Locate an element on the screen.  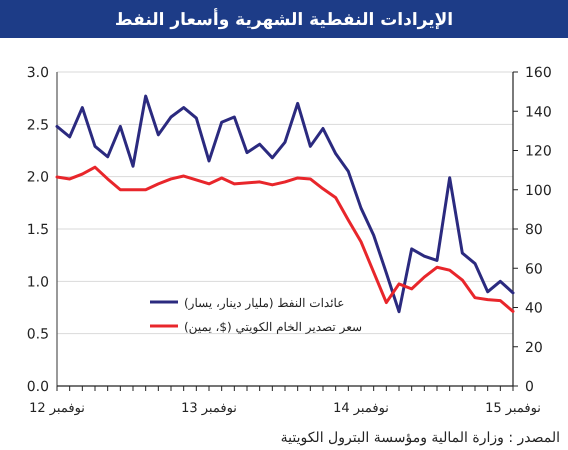
y2-tick-label: 140 is located at coordinates (538, 112).